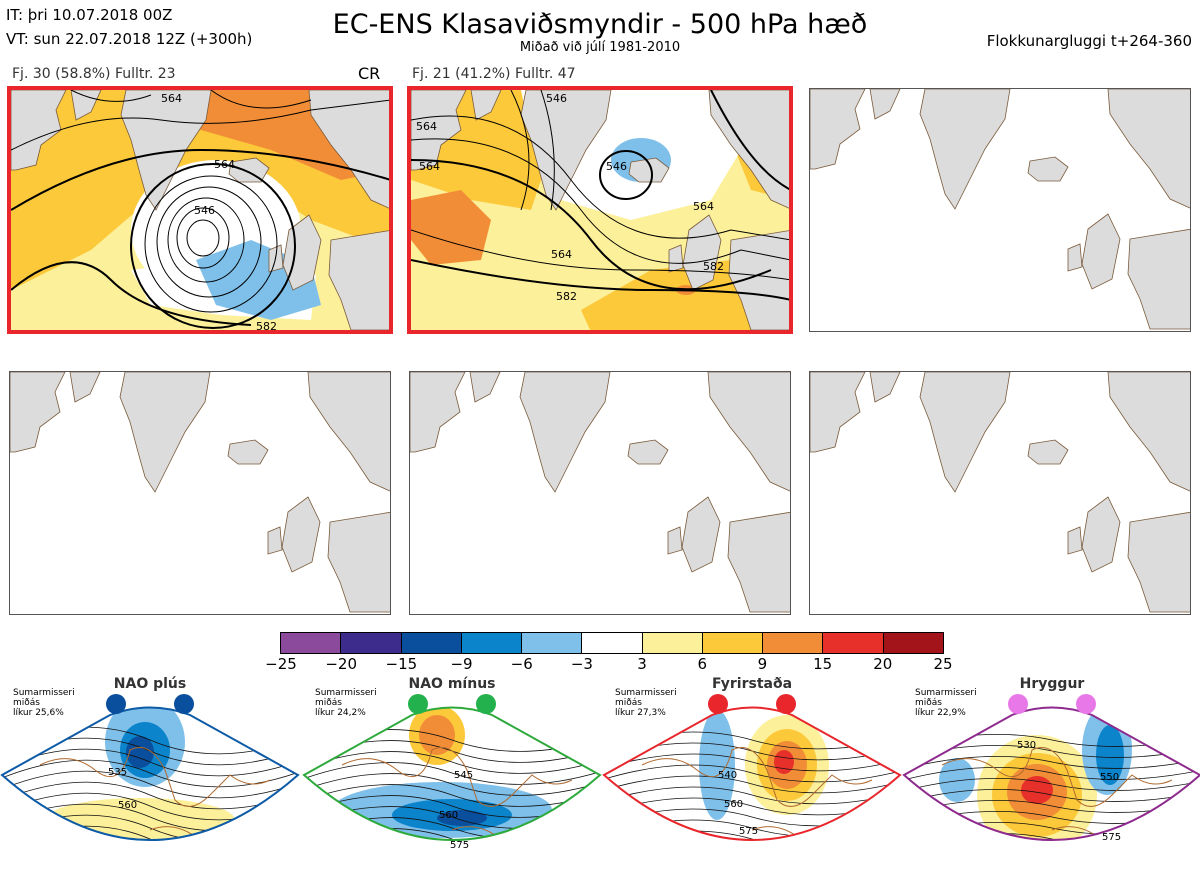 Image resolution: width=1200 pixels, height=871 pixels. What do you see at coordinates (642, 664) in the screenshot?
I see `colorbar-tick-label: 3` at bounding box center [642, 664].